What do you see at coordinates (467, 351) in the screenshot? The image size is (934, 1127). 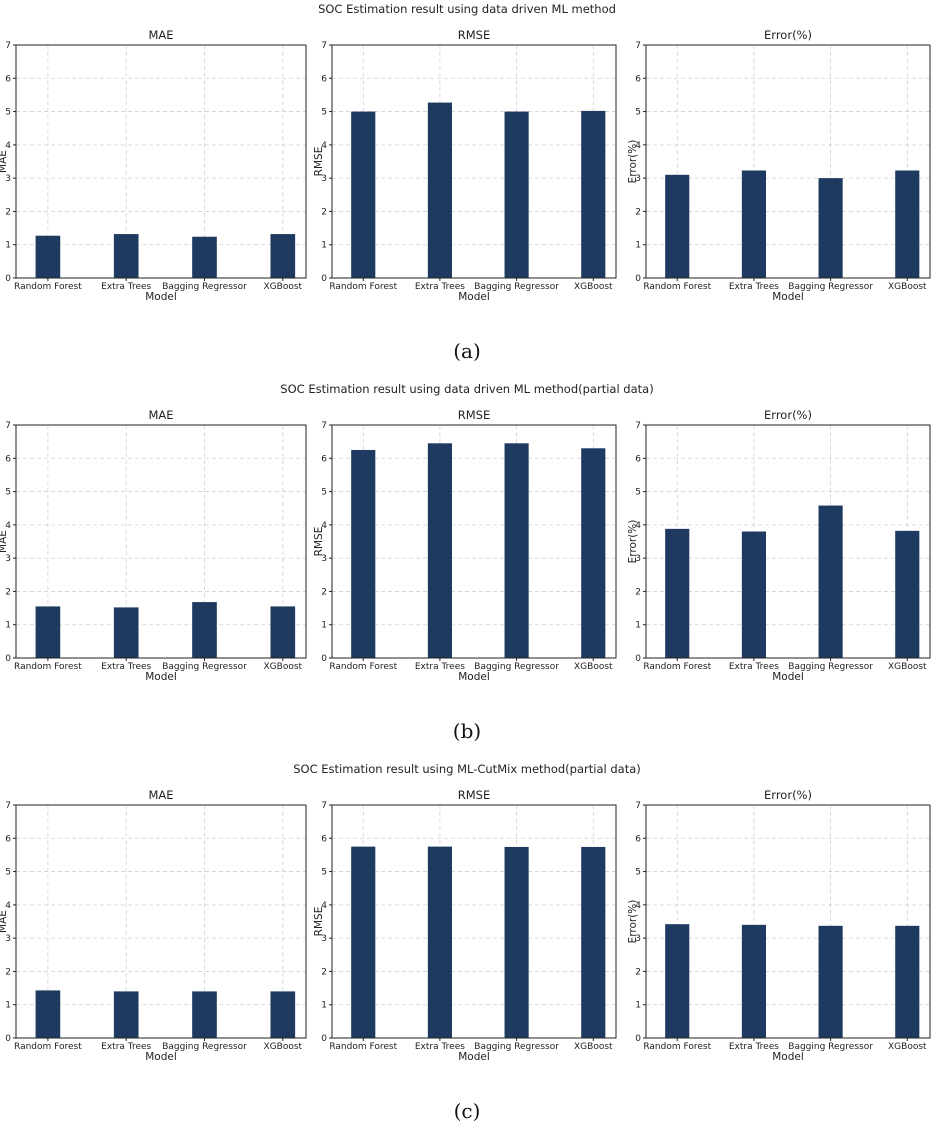 I see `panel-letter: (a)` at bounding box center [467, 351].